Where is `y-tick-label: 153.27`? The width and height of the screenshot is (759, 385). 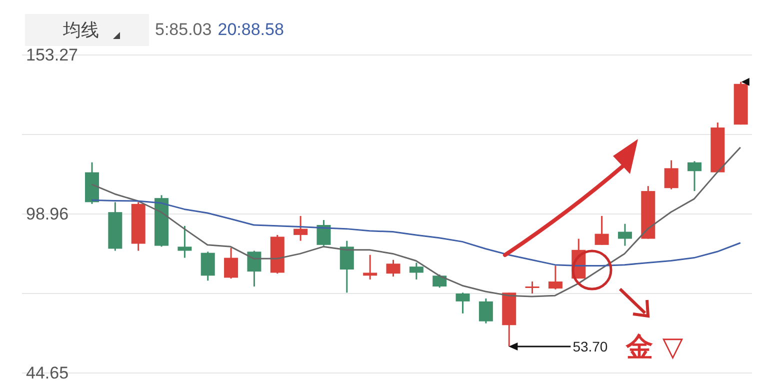 y-tick-label: 153.27 is located at coordinates (52, 55).